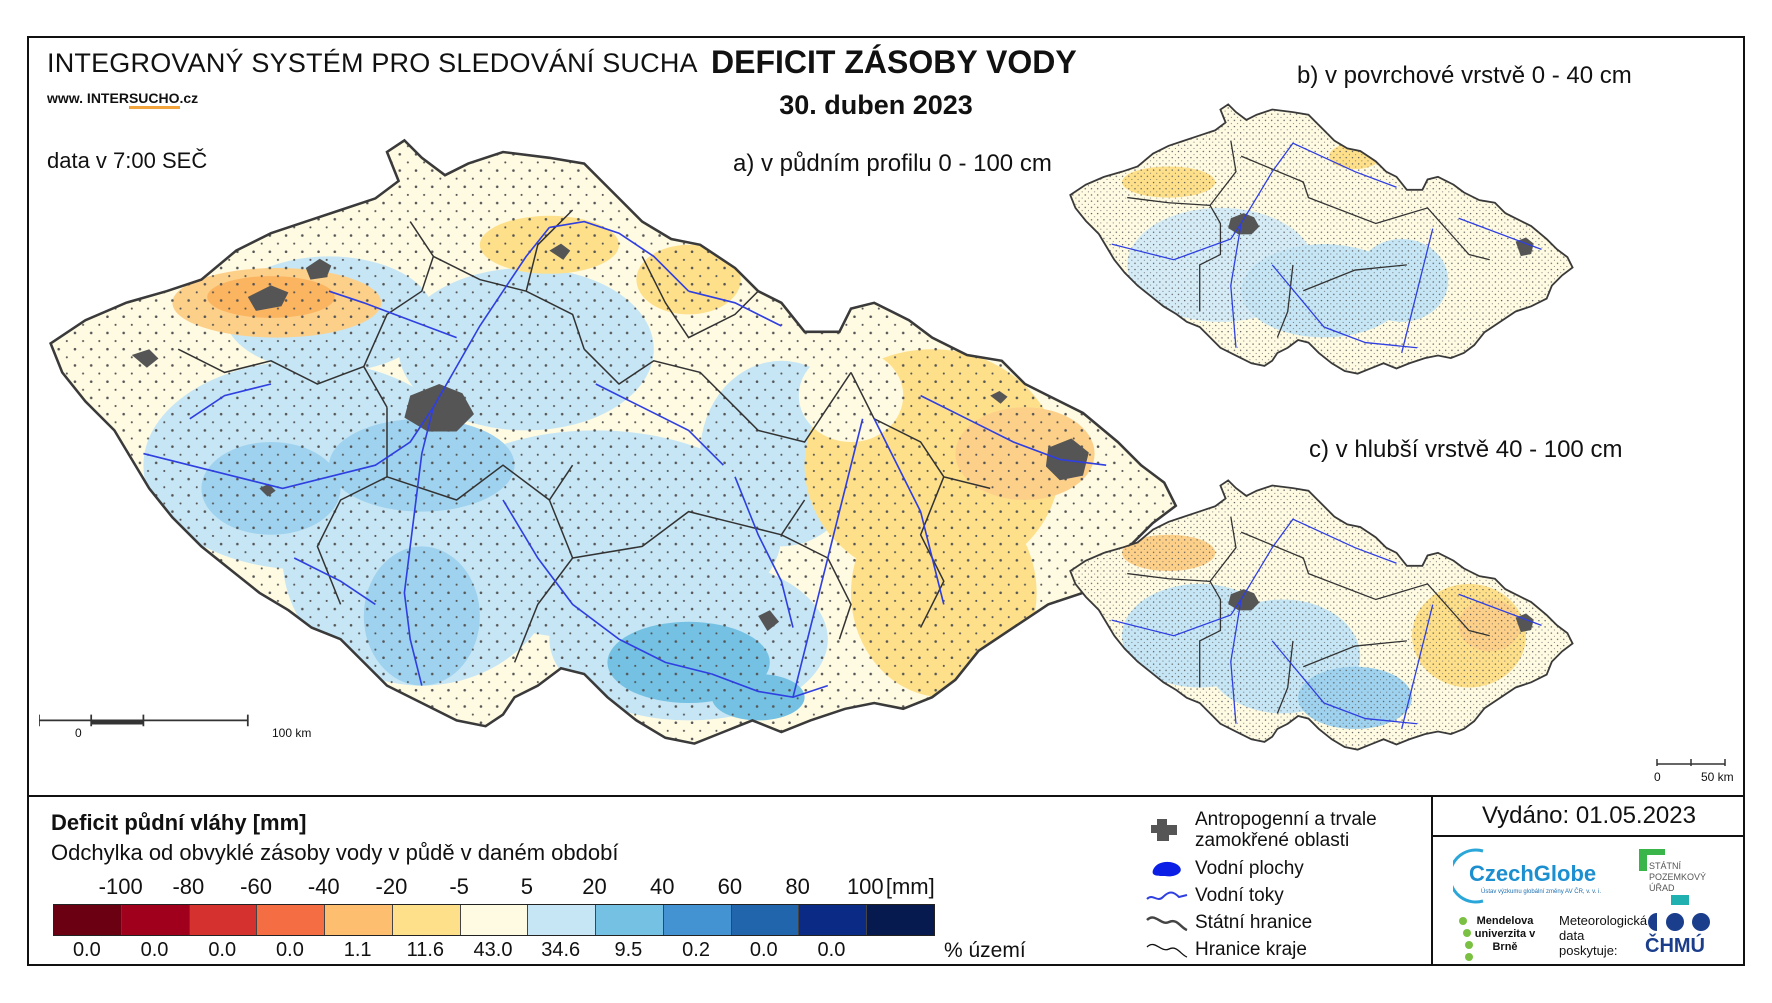 The height and width of the screenshot is (1003, 1772). What do you see at coordinates (526, 886) in the screenshot?
I see `legend-tick: 5` at bounding box center [526, 886].